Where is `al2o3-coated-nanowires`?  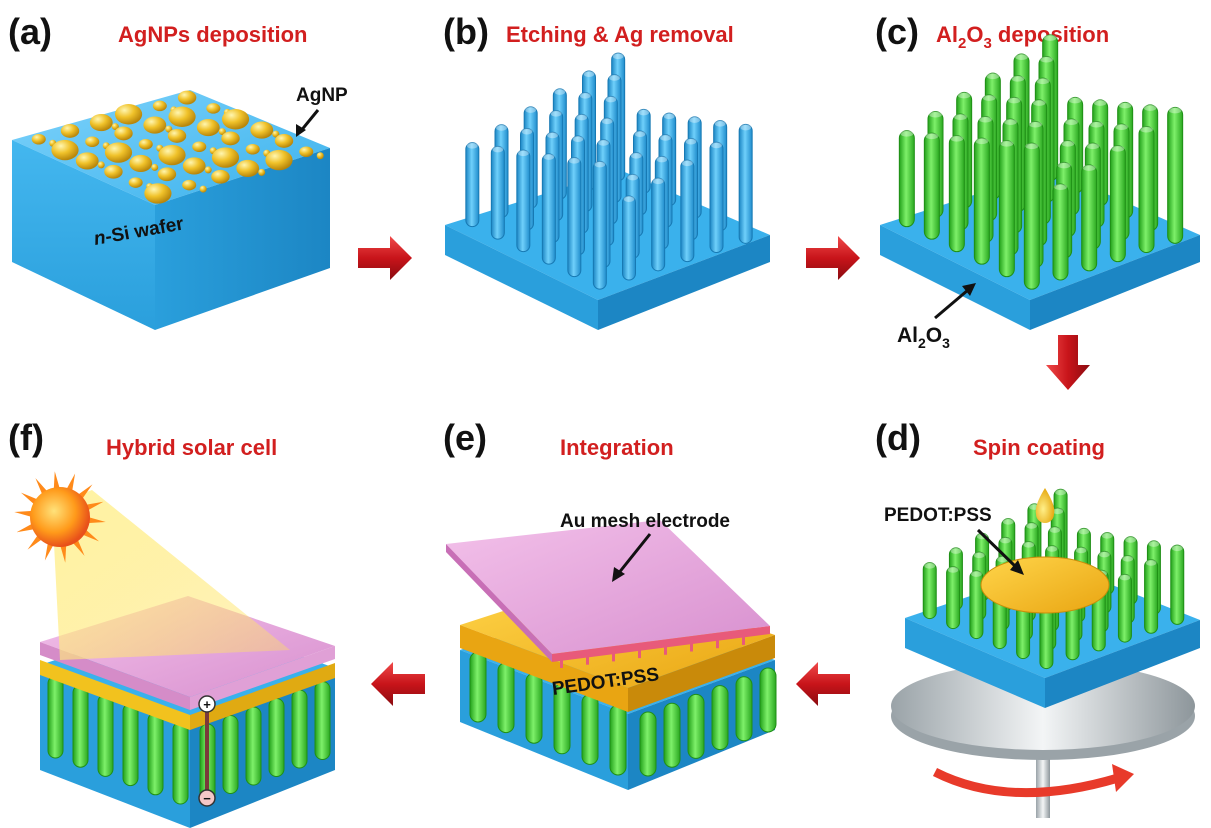
al2o3-coated-nanowires is located at coordinates (1041, 162).